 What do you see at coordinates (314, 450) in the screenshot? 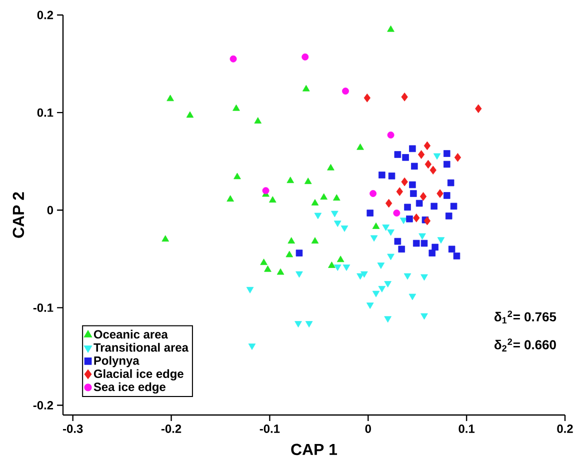
I see `x-axis-title: CAP 1` at bounding box center [314, 450].